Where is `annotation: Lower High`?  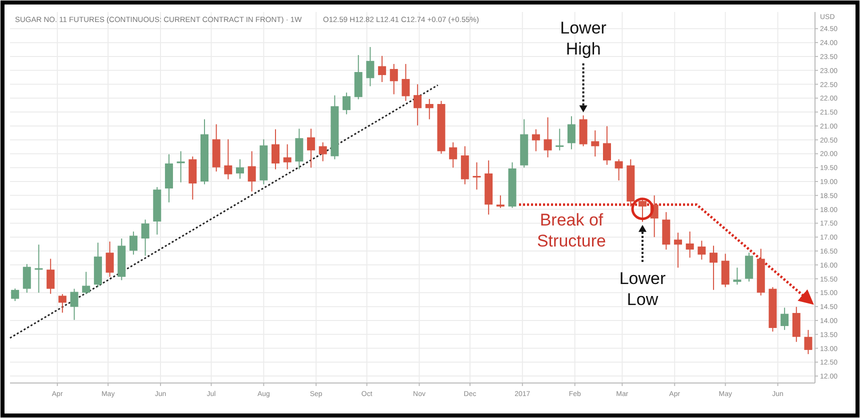 annotation: Lower High is located at coordinates (583, 38).